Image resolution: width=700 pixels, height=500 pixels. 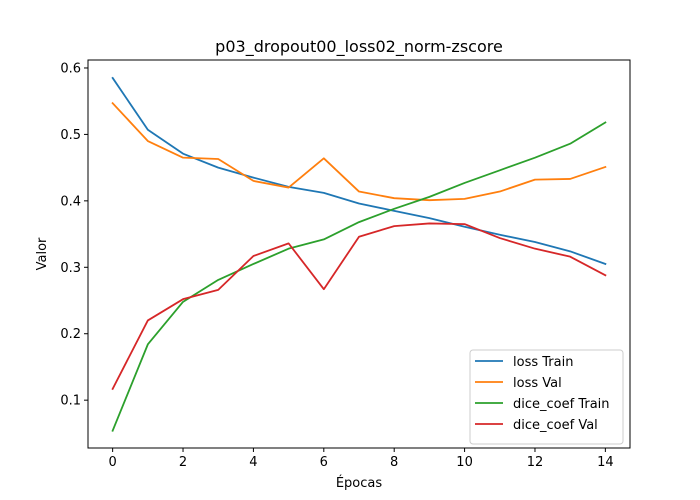 I want to click on y-axis-ticks: 0.1 0.2 0.3 0.4 0.5 0.6, so click(x=74, y=235).